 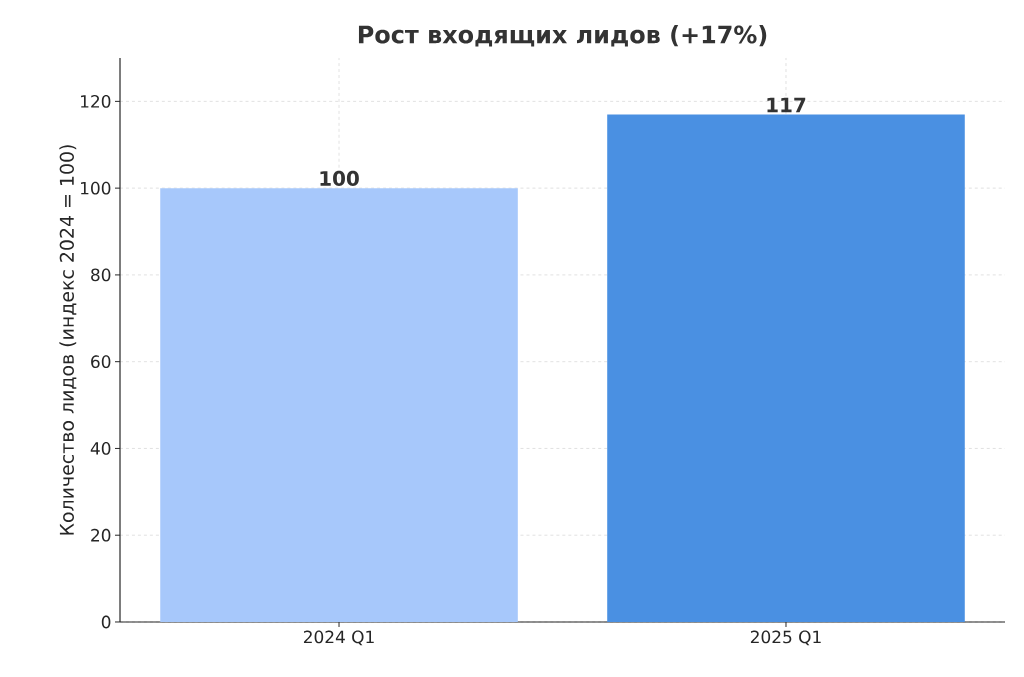 I want to click on chart-title: Рост входящих лидов (+17%), so click(x=562, y=36).